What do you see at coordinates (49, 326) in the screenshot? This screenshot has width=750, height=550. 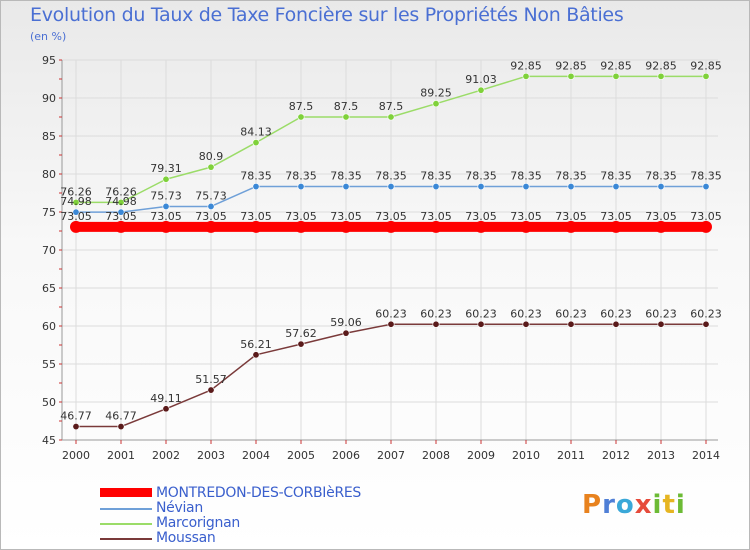 I see `y-tick-label: 60` at bounding box center [49, 326].